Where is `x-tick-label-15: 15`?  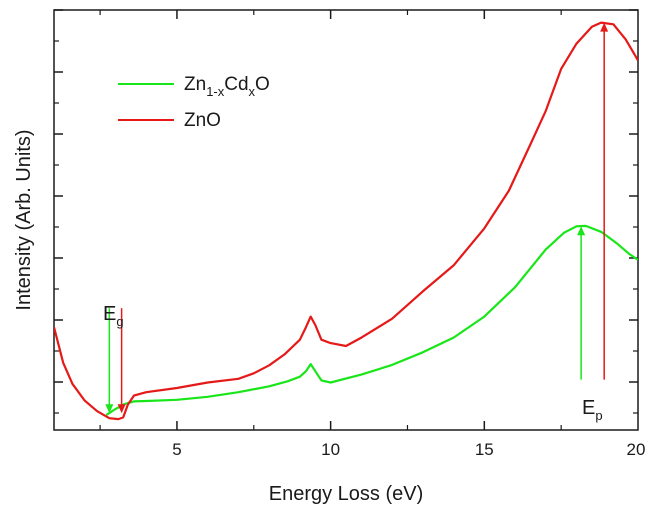 x-tick-label-15: 15 is located at coordinates (484, 449).